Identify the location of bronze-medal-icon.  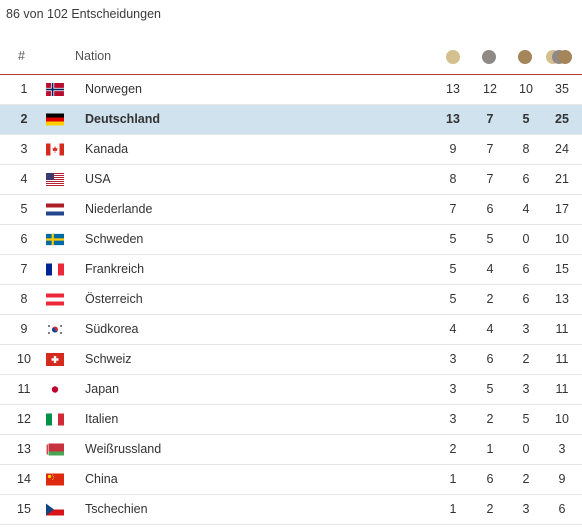
(525, 57).